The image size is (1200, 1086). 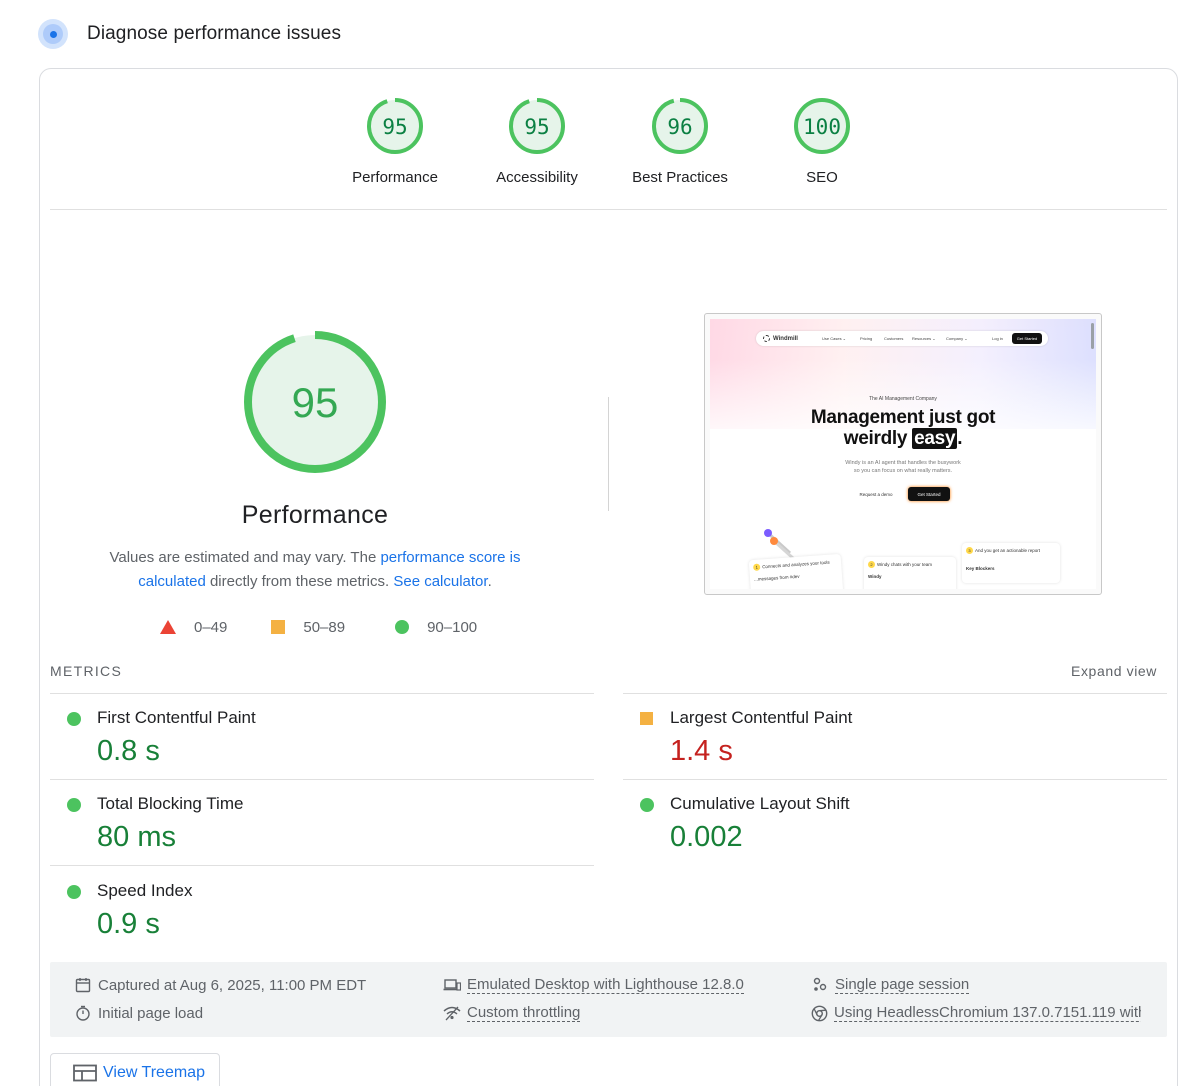 I want to click on performance-score: 95, so click(x=315, y=402).